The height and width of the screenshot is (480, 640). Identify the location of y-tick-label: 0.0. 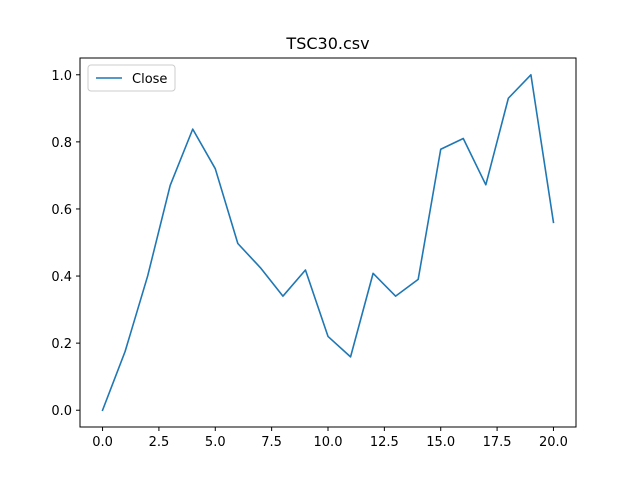
(61, 411).